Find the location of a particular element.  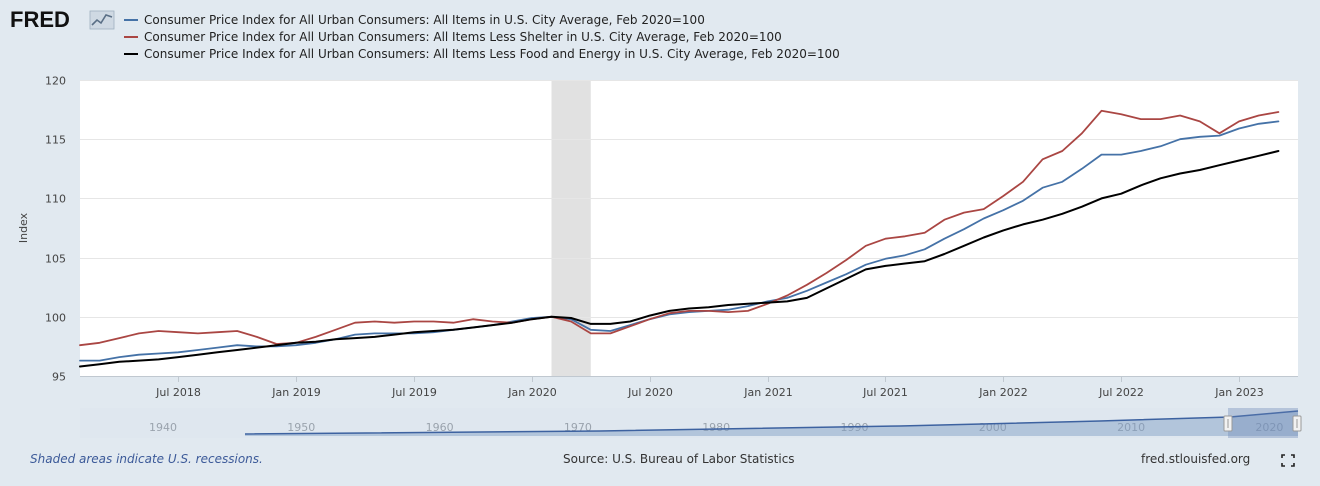

x-tick-label: Jul 2019 is located at coordinates (414, 392).